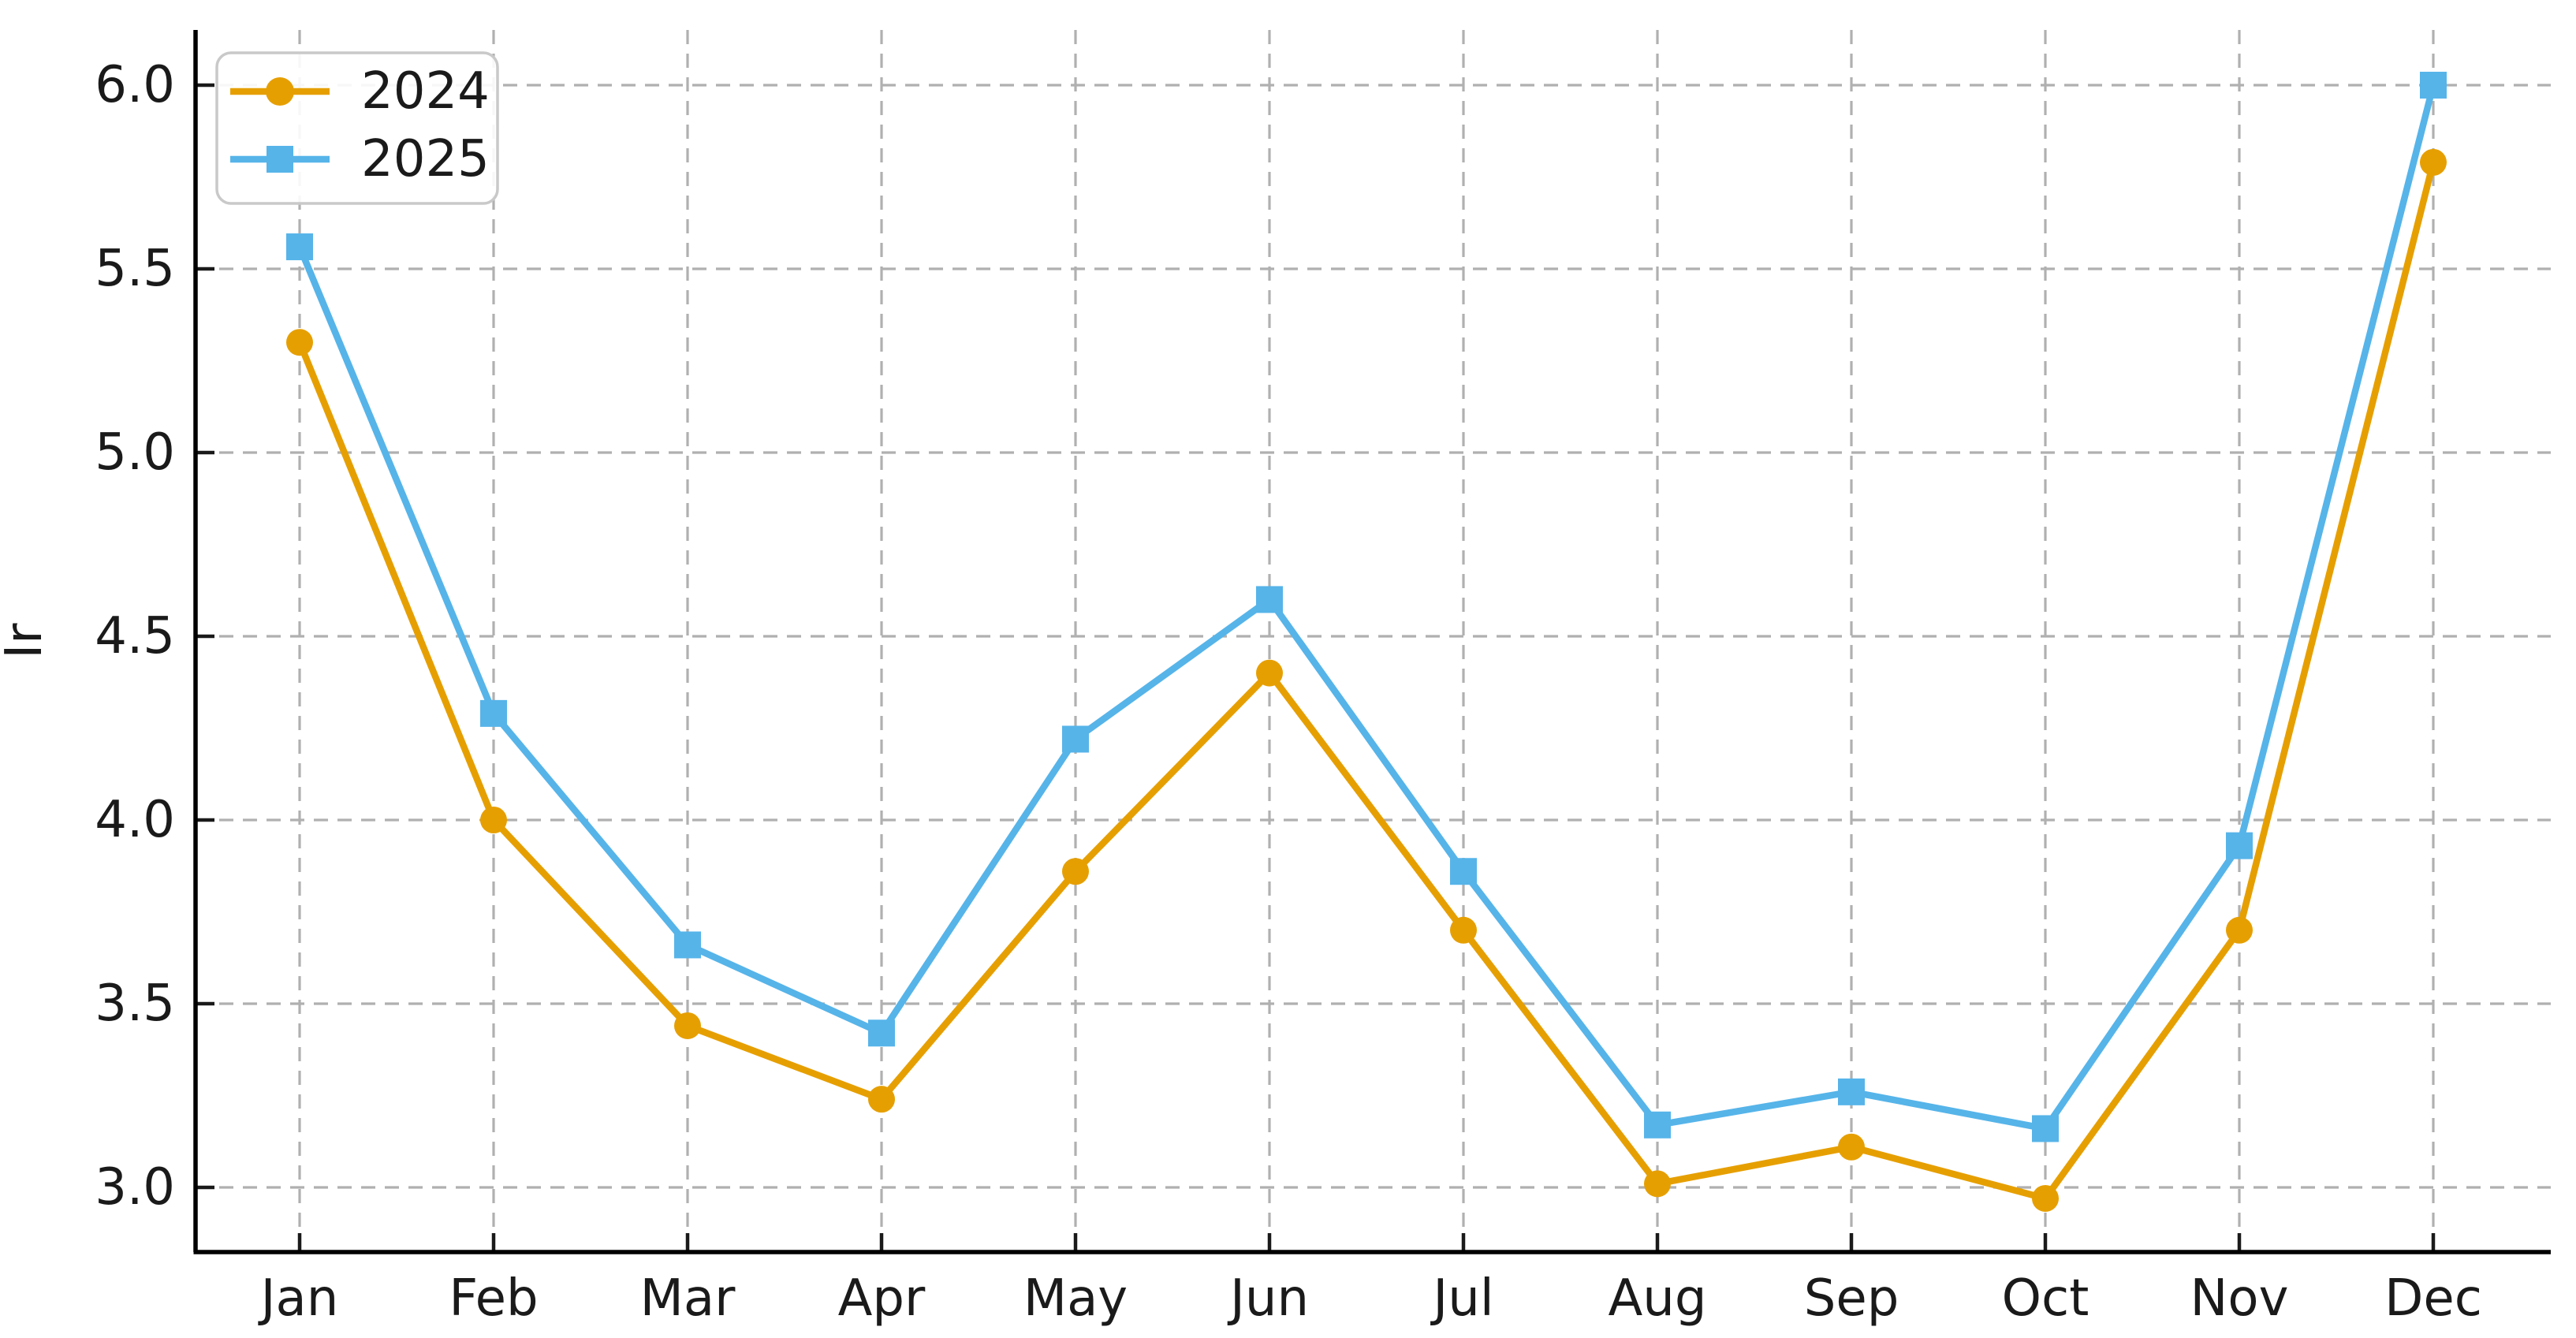 This screenshot has height=1338, width=2576. I want to click on legend-label-2025: 2025, so click(426, 159).